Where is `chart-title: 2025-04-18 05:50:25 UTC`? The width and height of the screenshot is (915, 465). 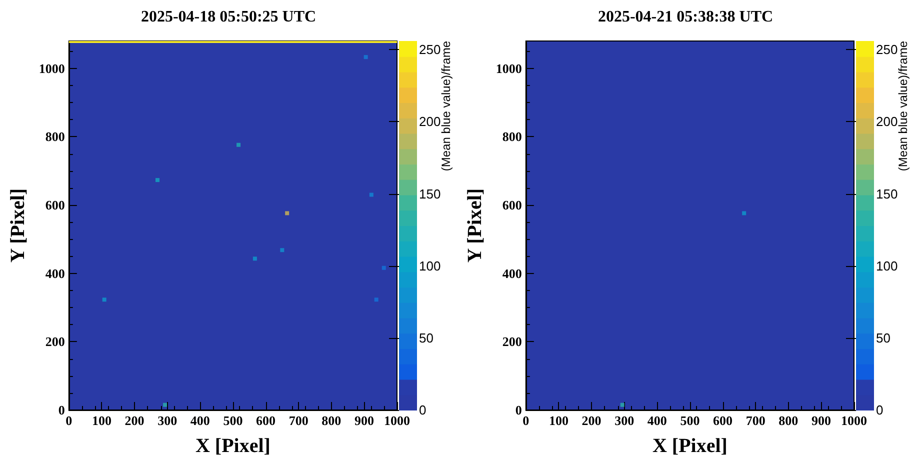
chart-title: 2025-04-18 05:50:25 UTC is located at coordinates (228, 17).